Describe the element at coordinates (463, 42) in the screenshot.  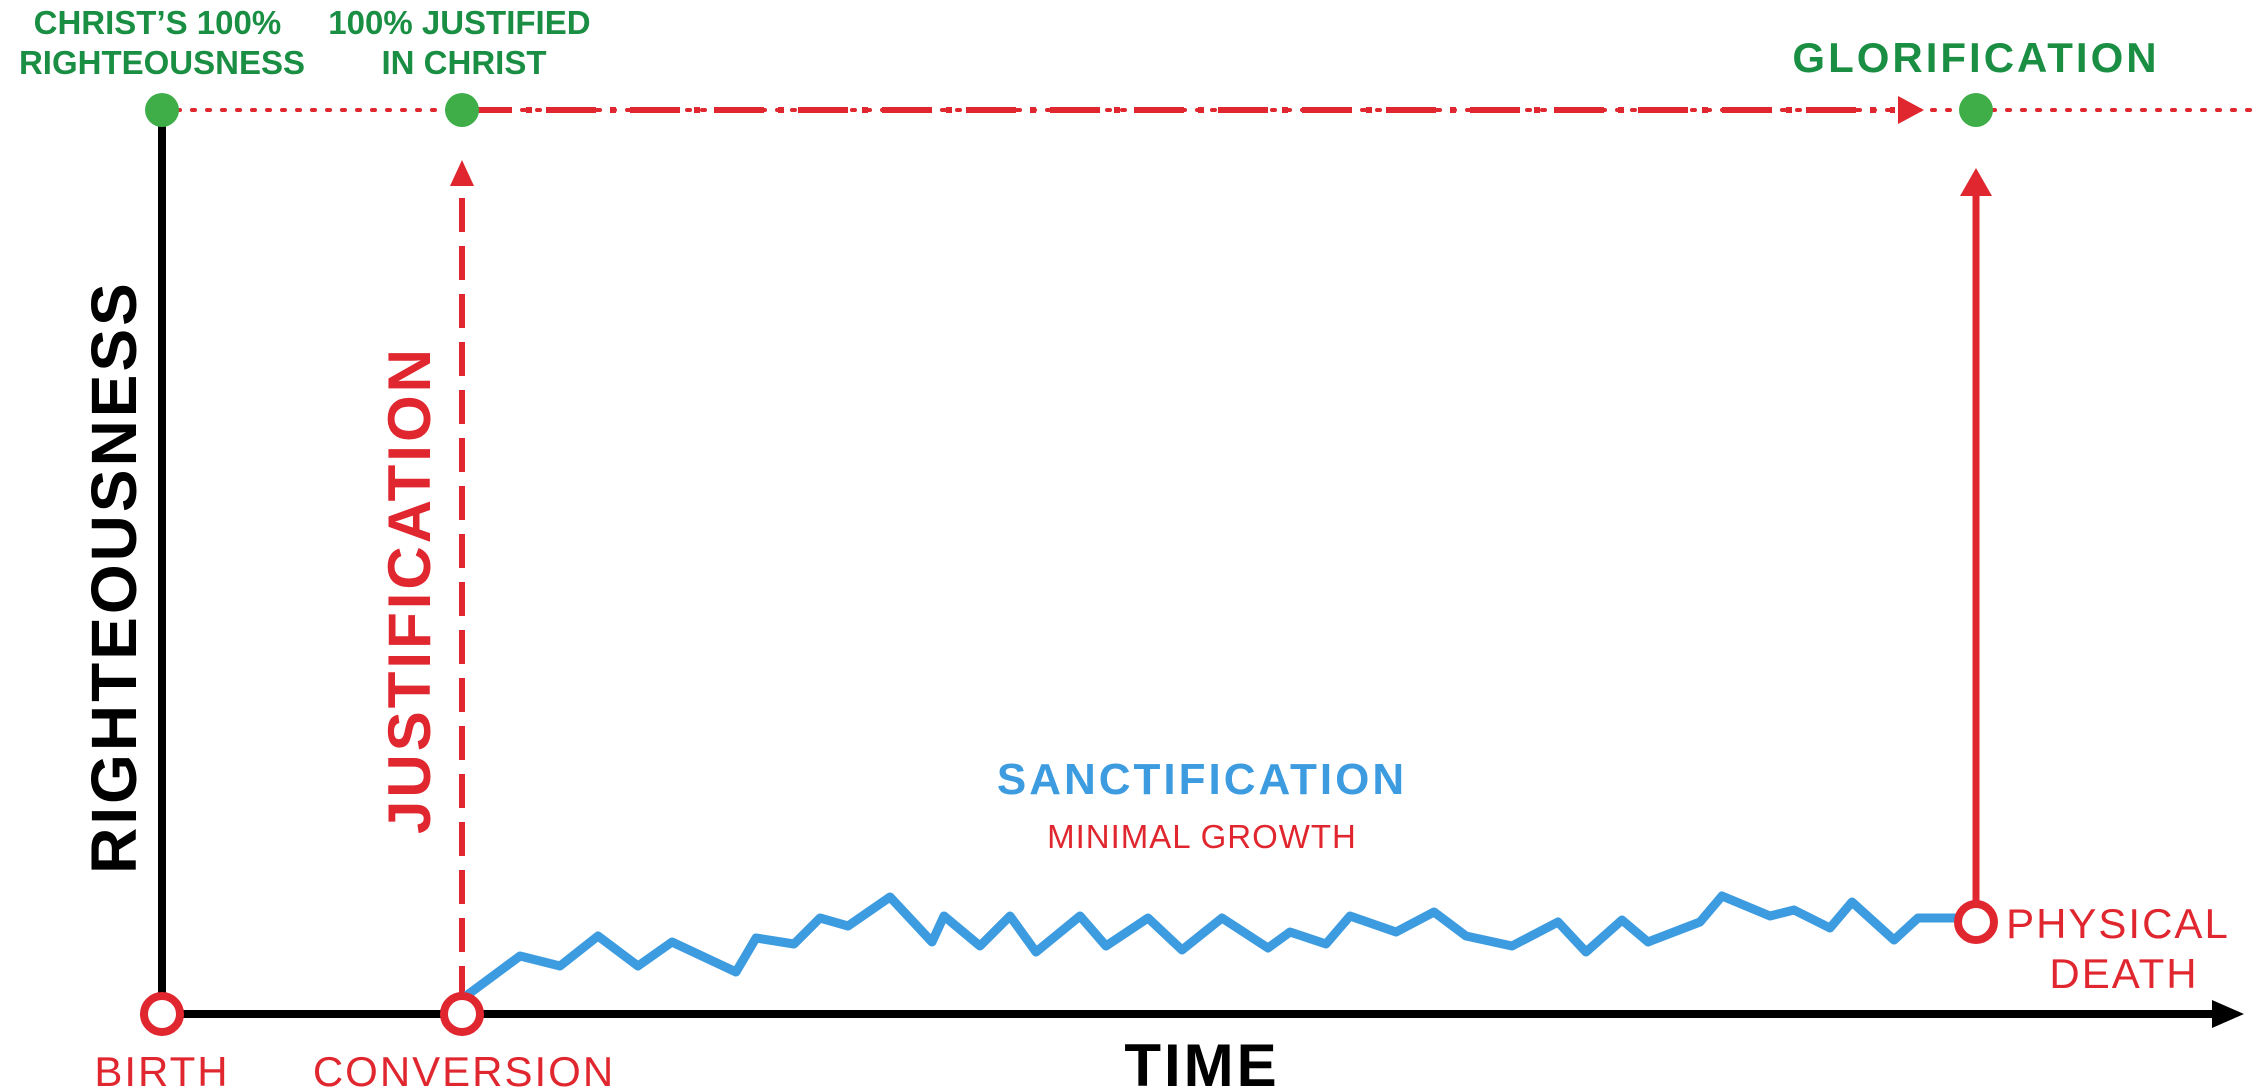
I see `justified-in-christ-label: 100% JUSTIFIED IN CHRIST` at that location.